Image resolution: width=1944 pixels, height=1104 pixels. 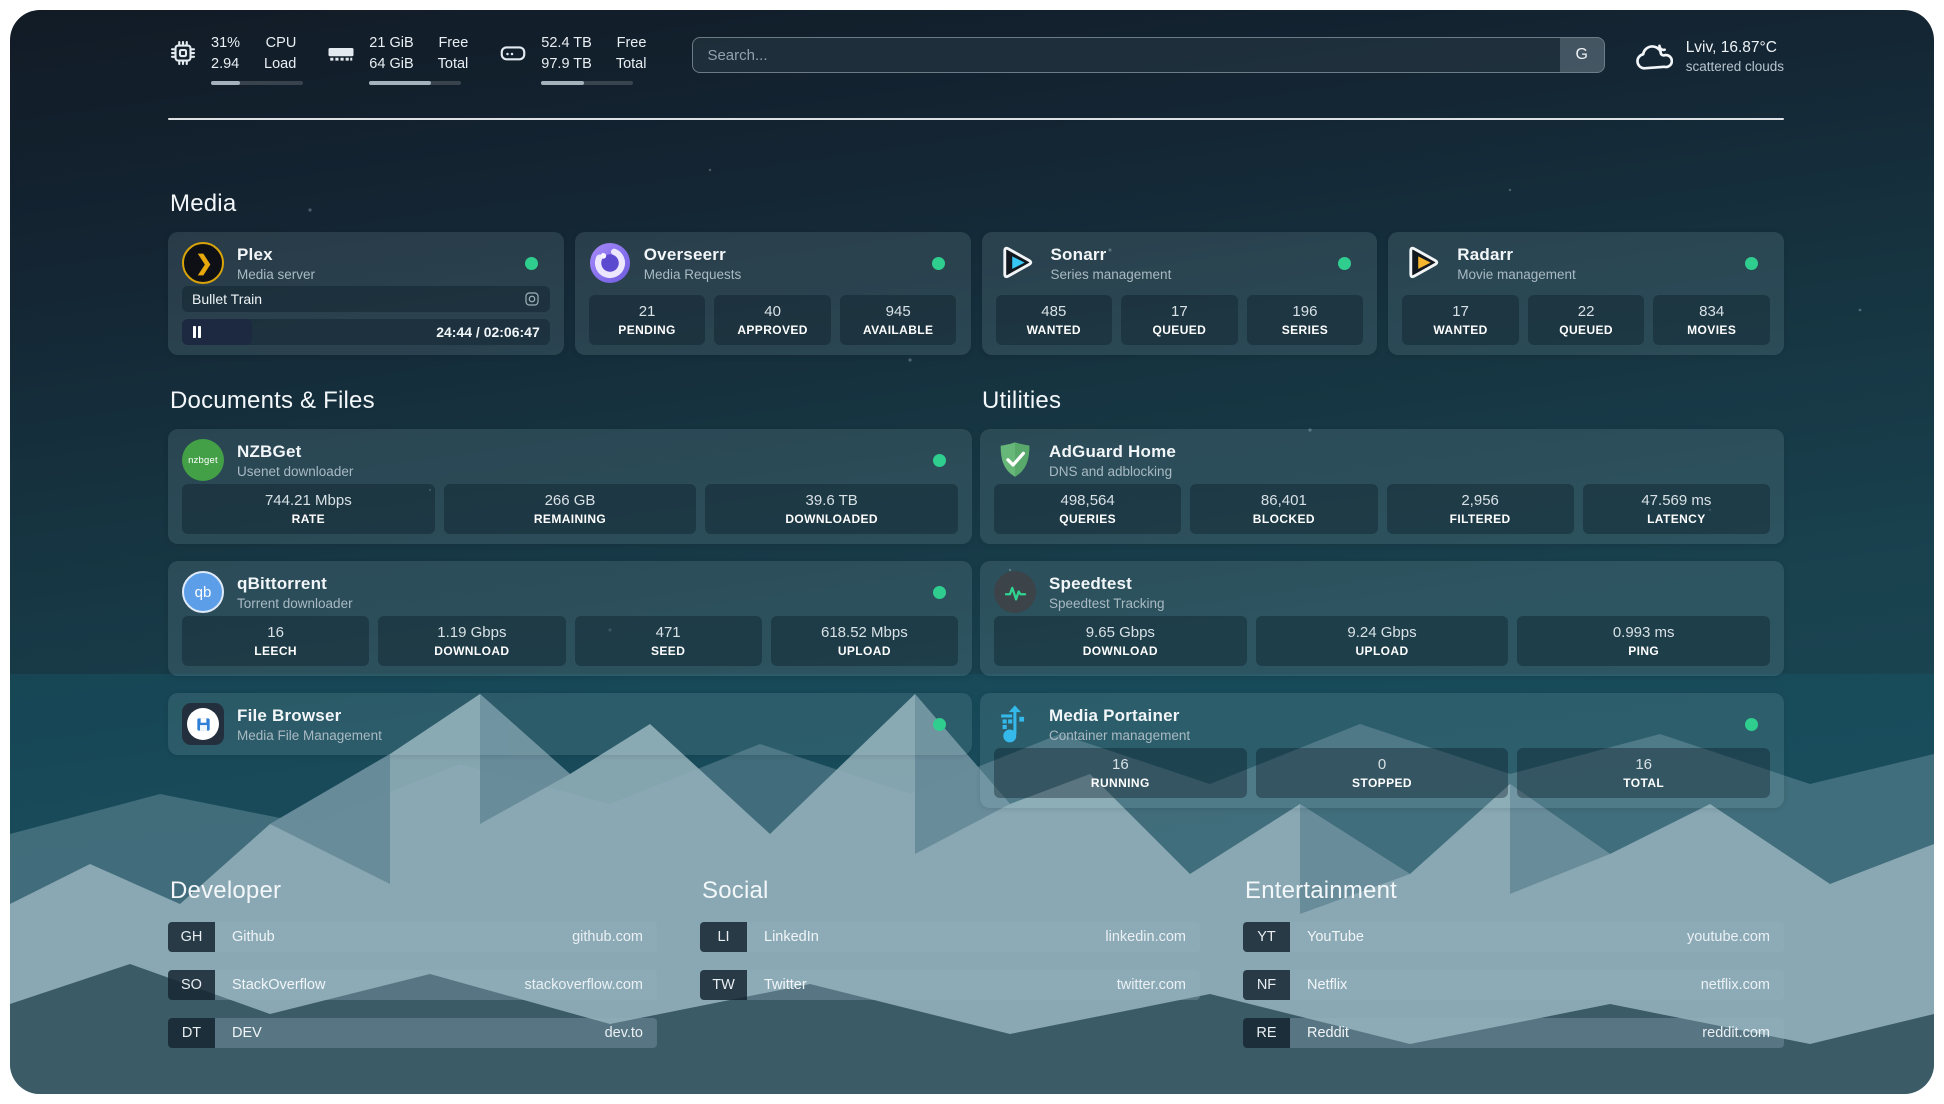 I want to click on nzbget-icon: nzbget, so click(x=203, y=460).